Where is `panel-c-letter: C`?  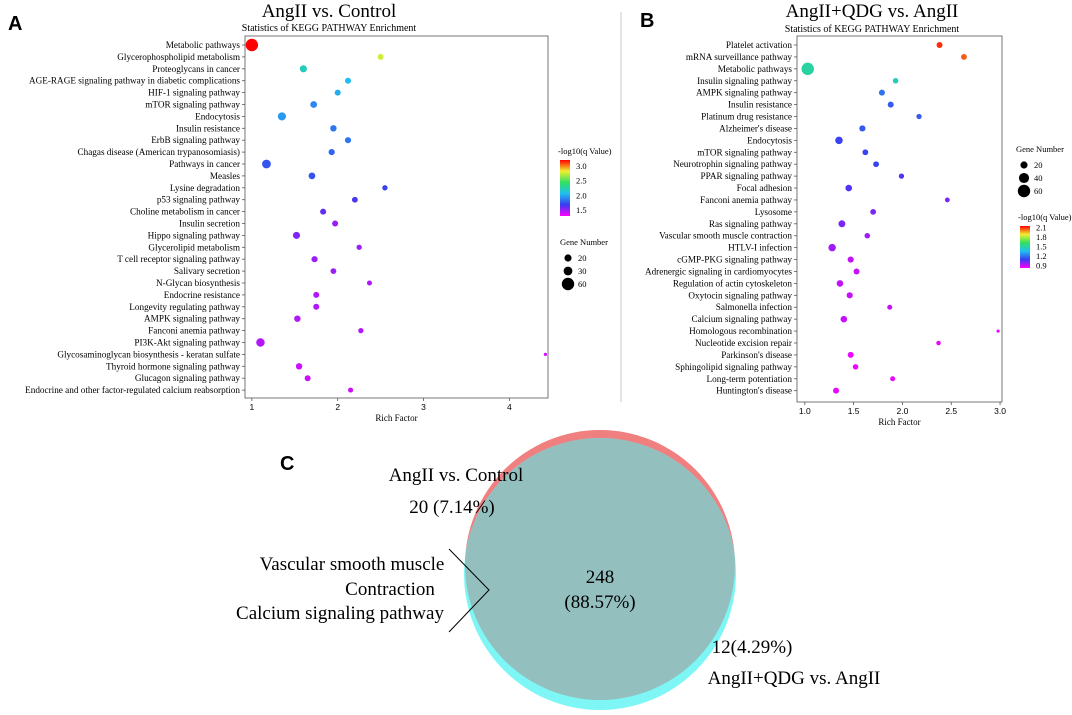 panel-c-letter: C is located at coordinates (287, 464).